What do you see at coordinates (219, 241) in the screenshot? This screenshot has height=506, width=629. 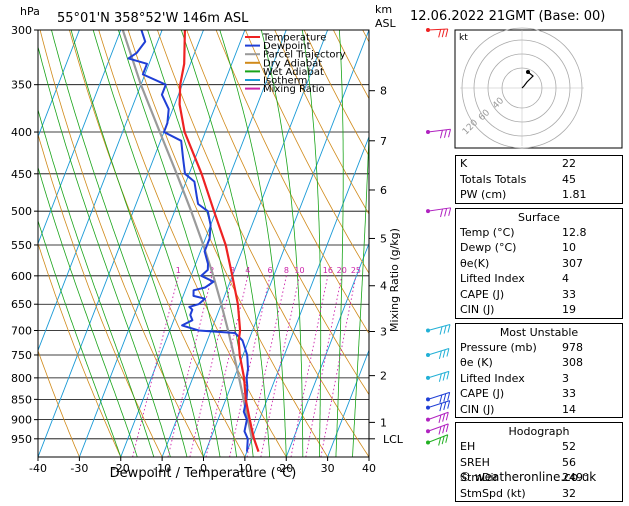 I see `temperature-line` at bounding box center [219, 241].